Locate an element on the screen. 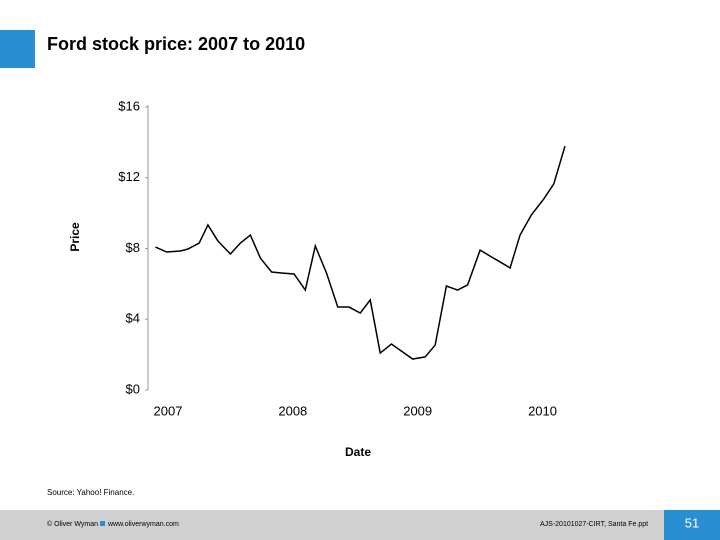  x-tick-label: 2008 is located at coordinates (292, 410).